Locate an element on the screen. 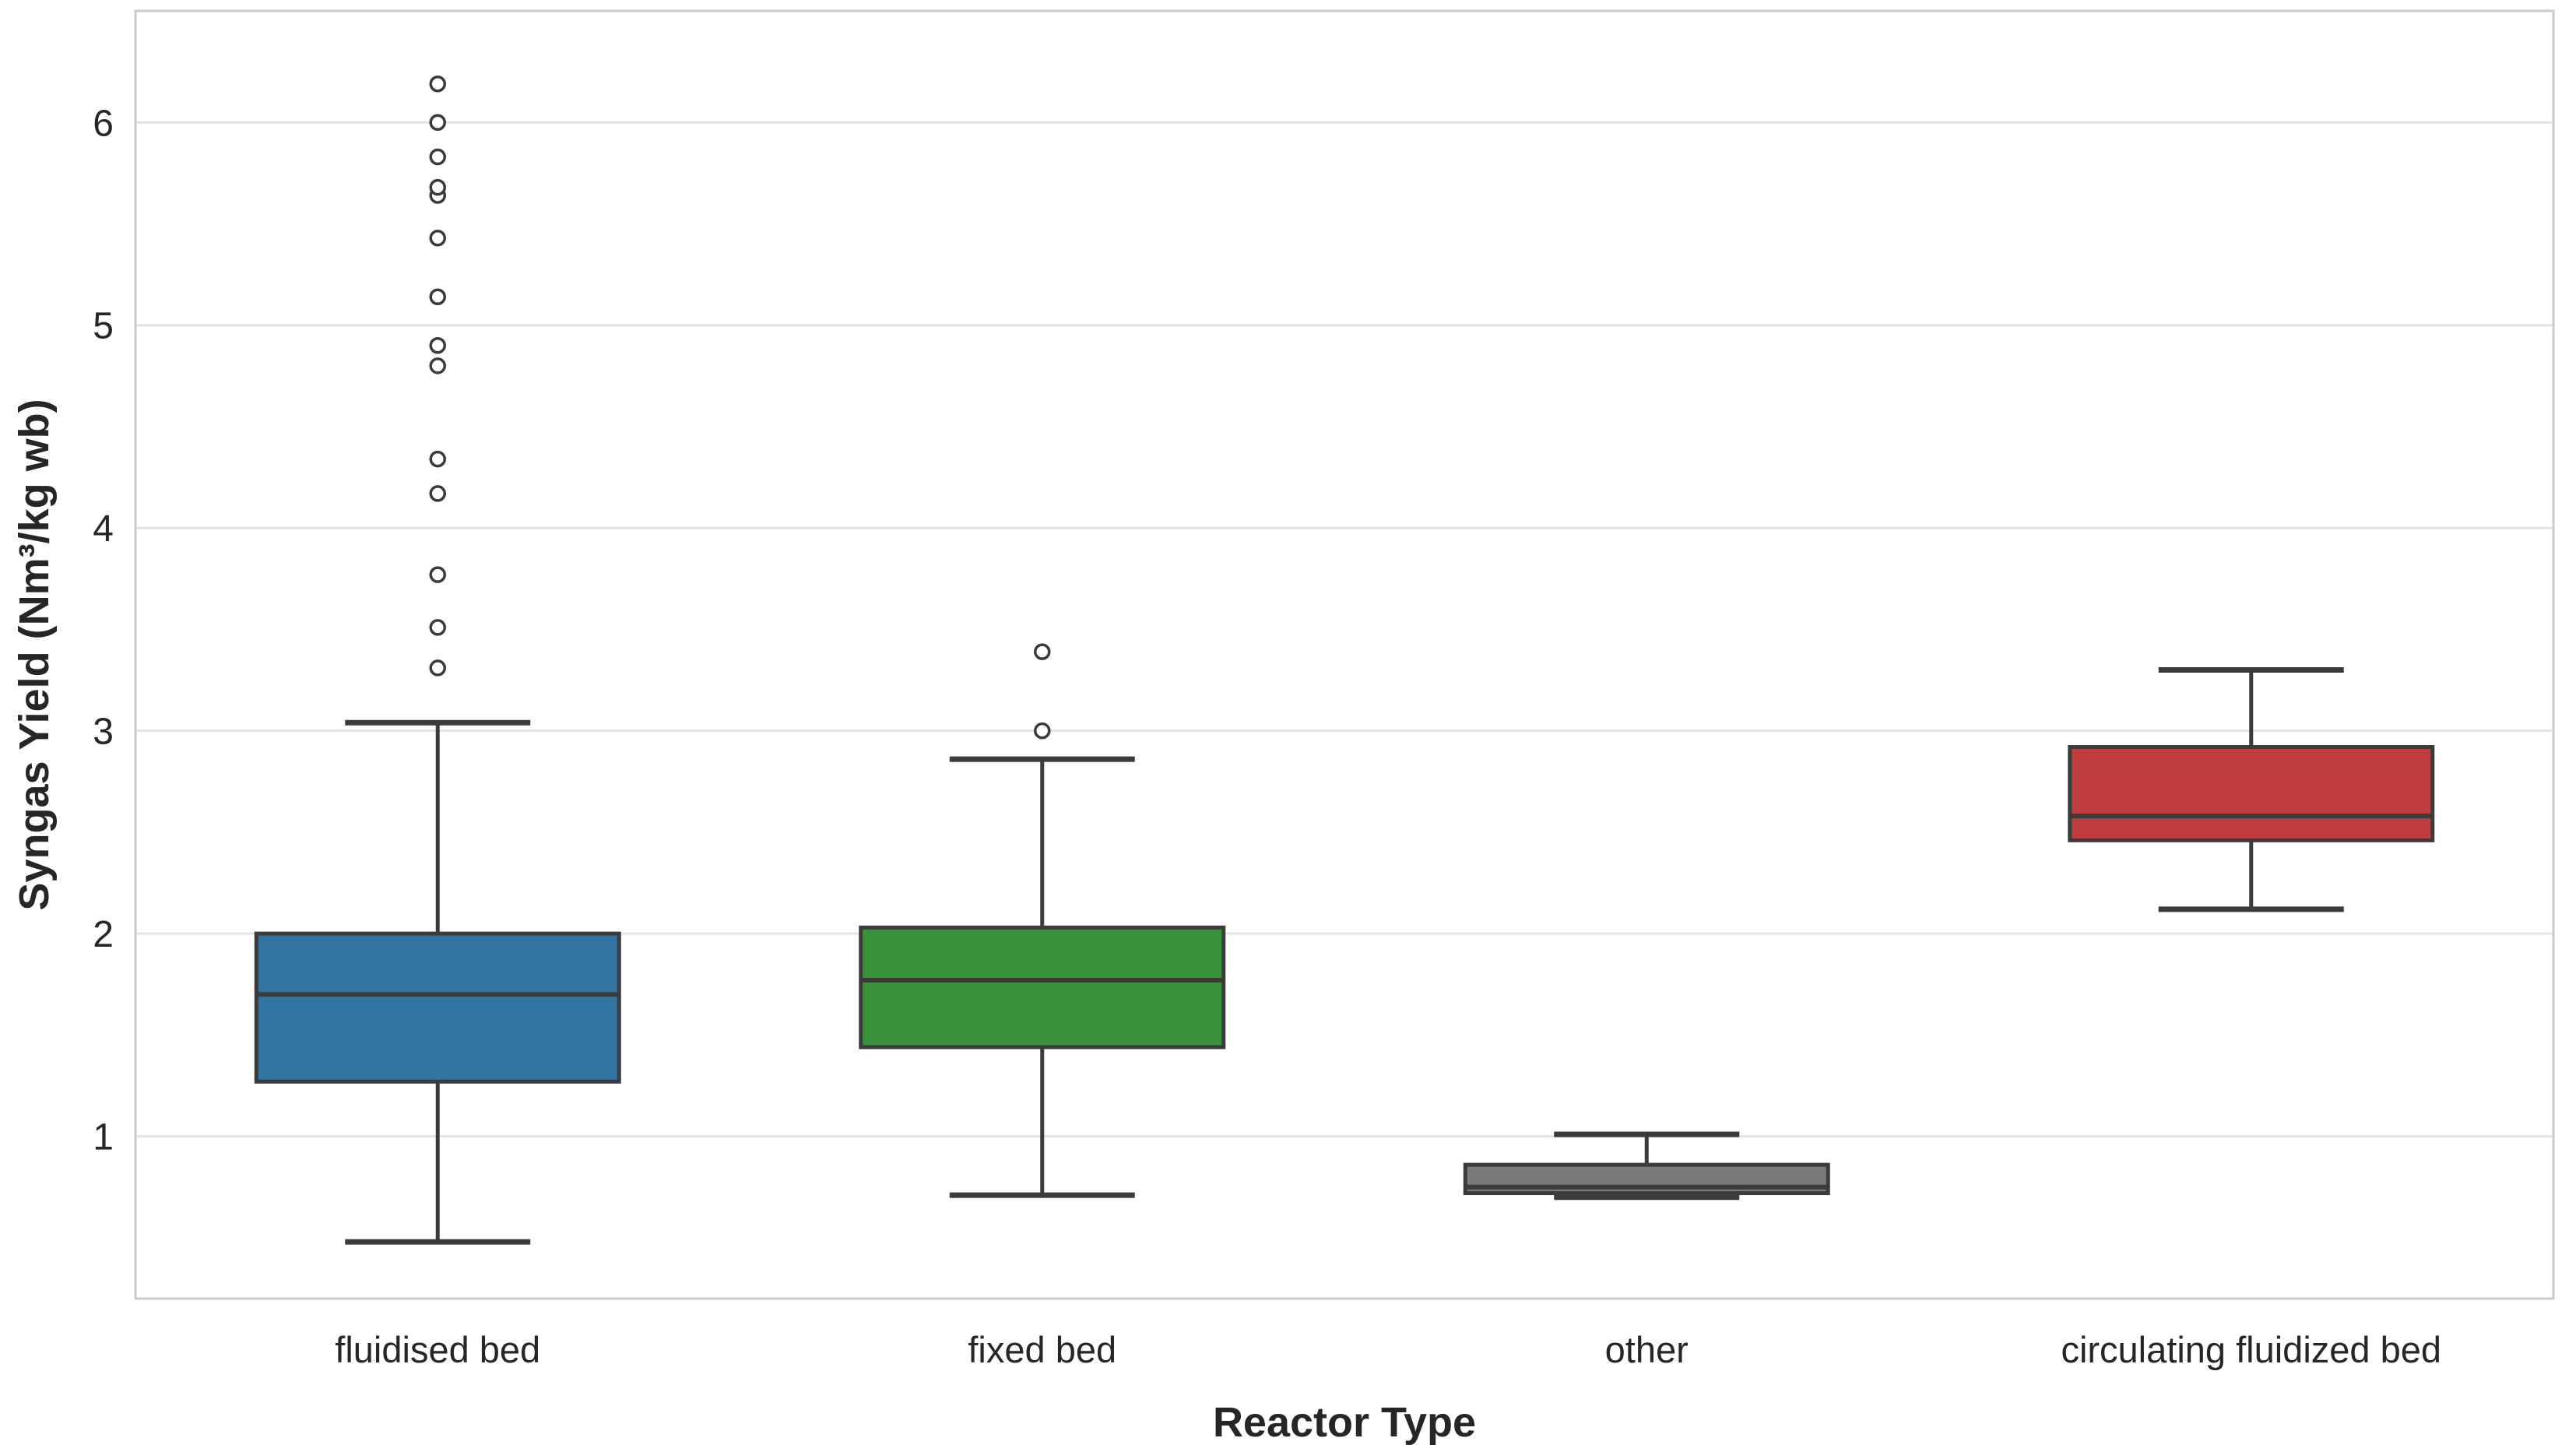 Image resolution: width=2576 pixels, height=1452 pixels. y-tick-label-2: 2 is located at coordinates (104, 934).